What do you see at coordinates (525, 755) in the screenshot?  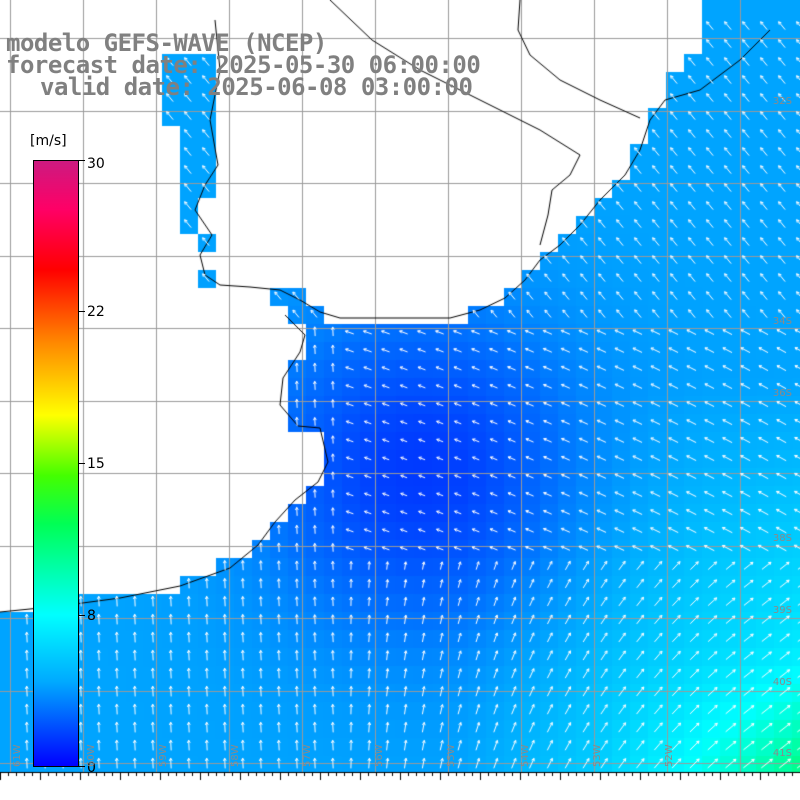 I see `lon-label: 54W` at bounding box center [525, 755].